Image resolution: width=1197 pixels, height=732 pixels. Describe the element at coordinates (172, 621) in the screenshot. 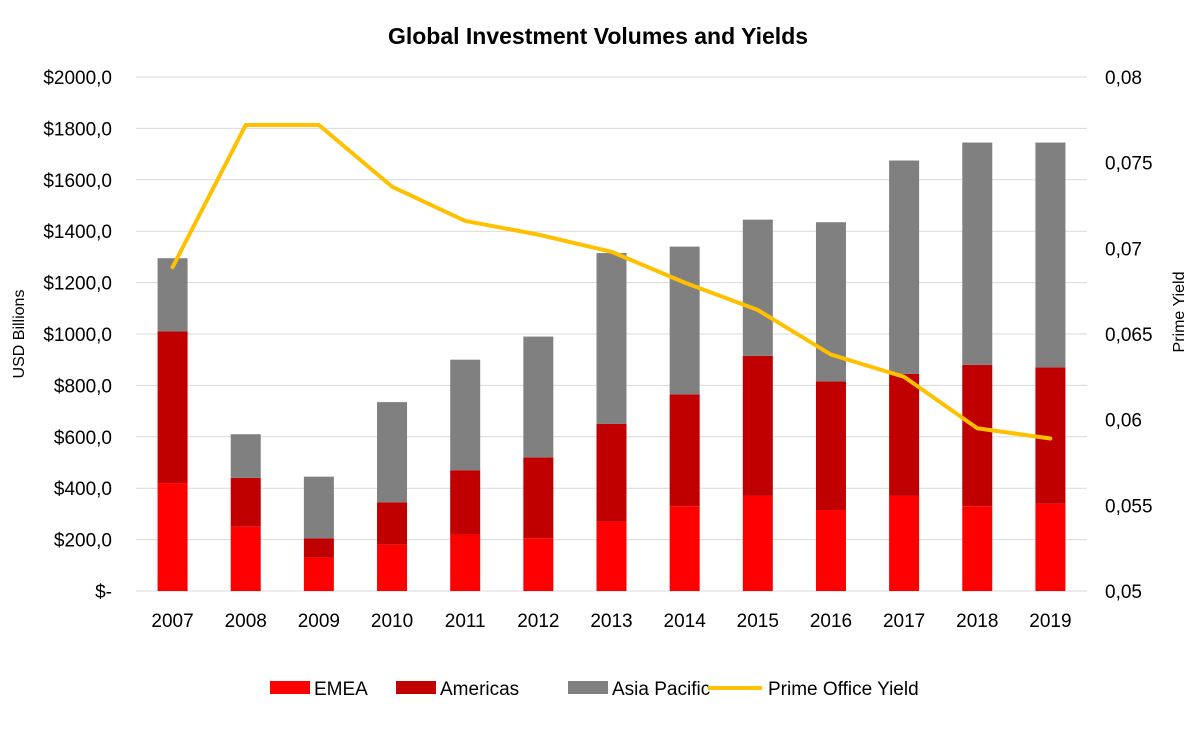

I see `x-tick-label: 2007` at that location.